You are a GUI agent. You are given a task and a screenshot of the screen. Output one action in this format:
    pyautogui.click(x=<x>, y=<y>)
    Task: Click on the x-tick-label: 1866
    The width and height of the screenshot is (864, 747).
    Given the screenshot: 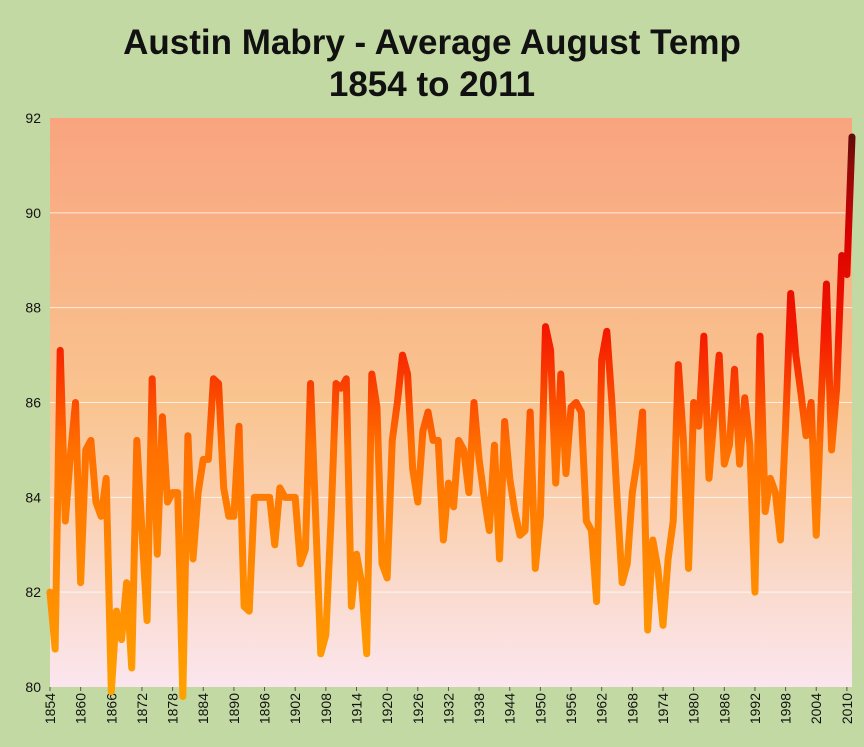 What is the action you would take?
    pyautogui.click(x=111, y=708)
    